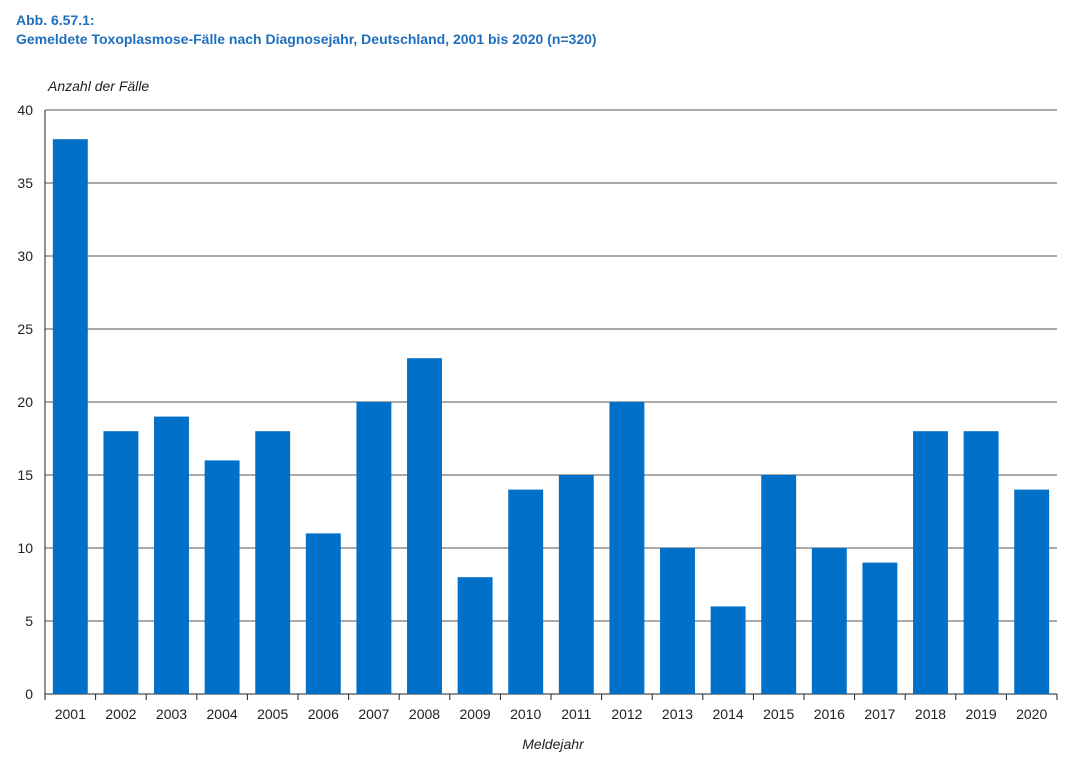 This screenshot has height=778, width=1080. What do you see at coordinates (576, 584) in the screenshot?
I see `bar-2011` at bounding box center [576, 584].